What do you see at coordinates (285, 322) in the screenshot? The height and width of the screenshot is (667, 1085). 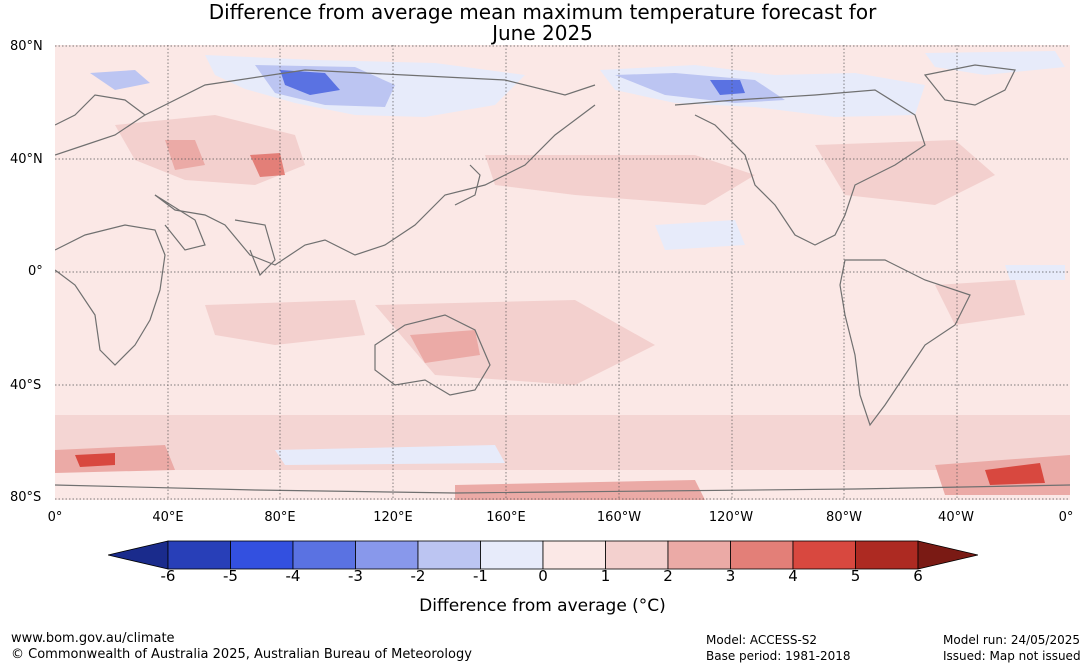 I see `warm-region-indian-ocean` at bounding box center [285, 322].